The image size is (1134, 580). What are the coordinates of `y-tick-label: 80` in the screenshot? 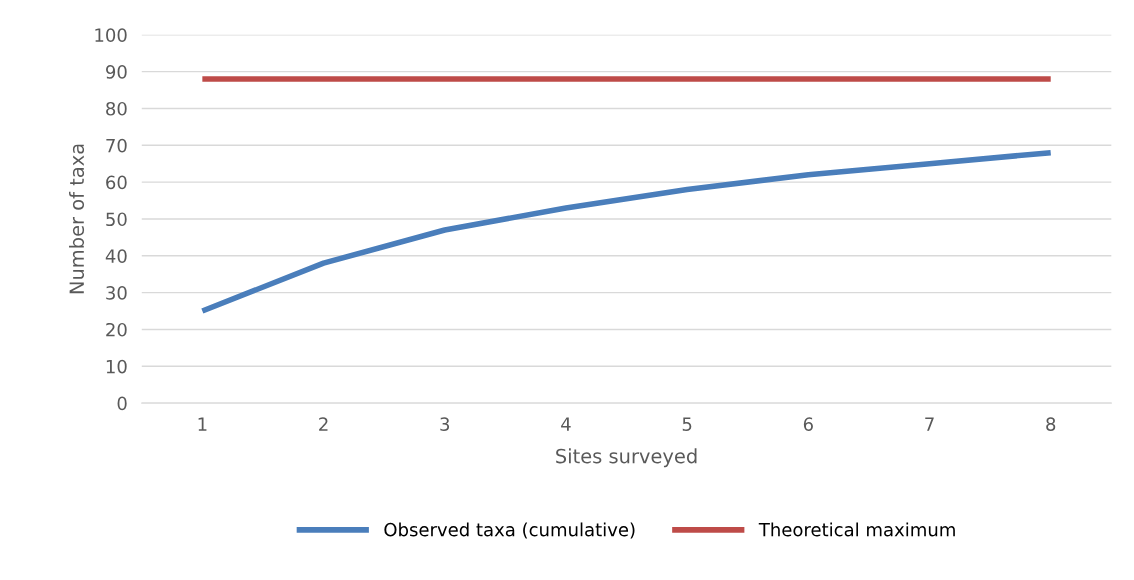 It's located at (116, 108).